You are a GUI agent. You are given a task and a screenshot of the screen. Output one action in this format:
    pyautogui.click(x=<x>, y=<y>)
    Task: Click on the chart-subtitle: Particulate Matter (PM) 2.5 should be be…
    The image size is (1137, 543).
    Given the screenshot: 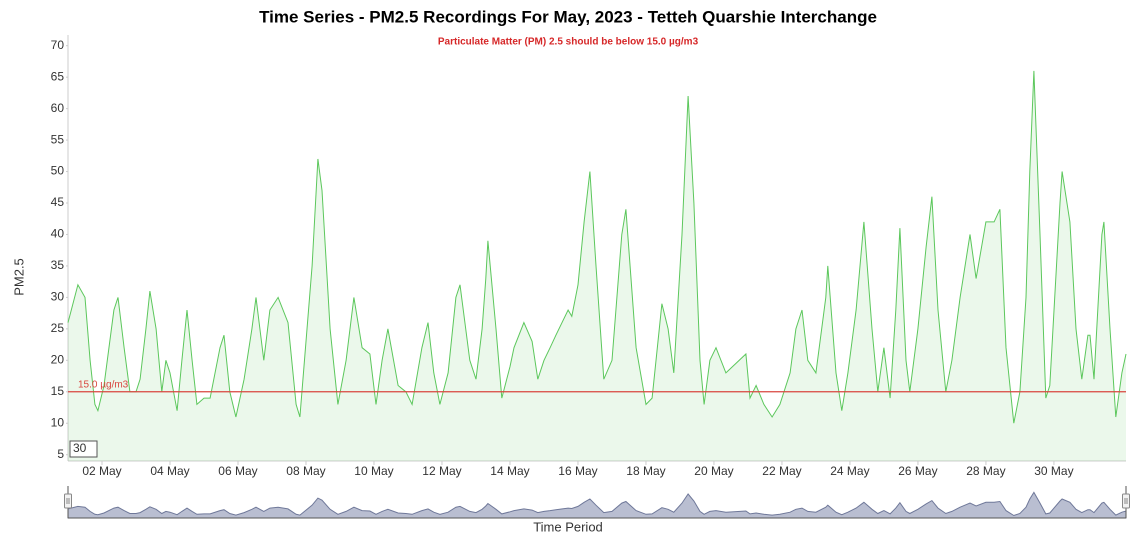 What is the action you would take?
    pyautogui.click(x=568, y=42)
    